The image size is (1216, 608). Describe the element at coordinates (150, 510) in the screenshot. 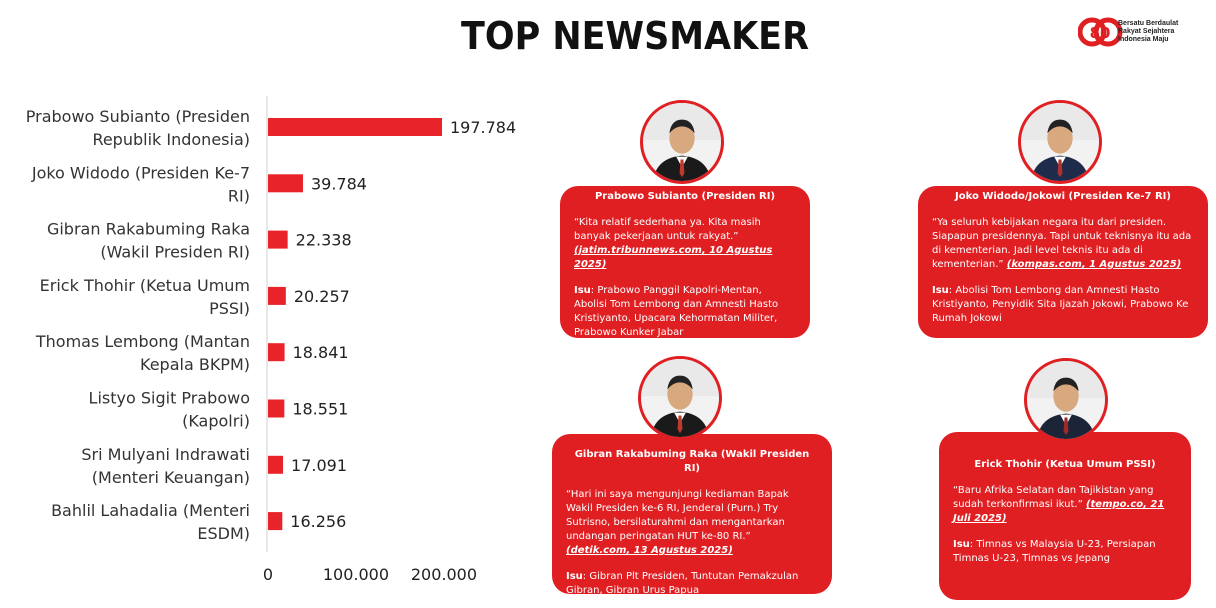

I see `category-label: Bahlil Lahadalia (Menteri` at that location.